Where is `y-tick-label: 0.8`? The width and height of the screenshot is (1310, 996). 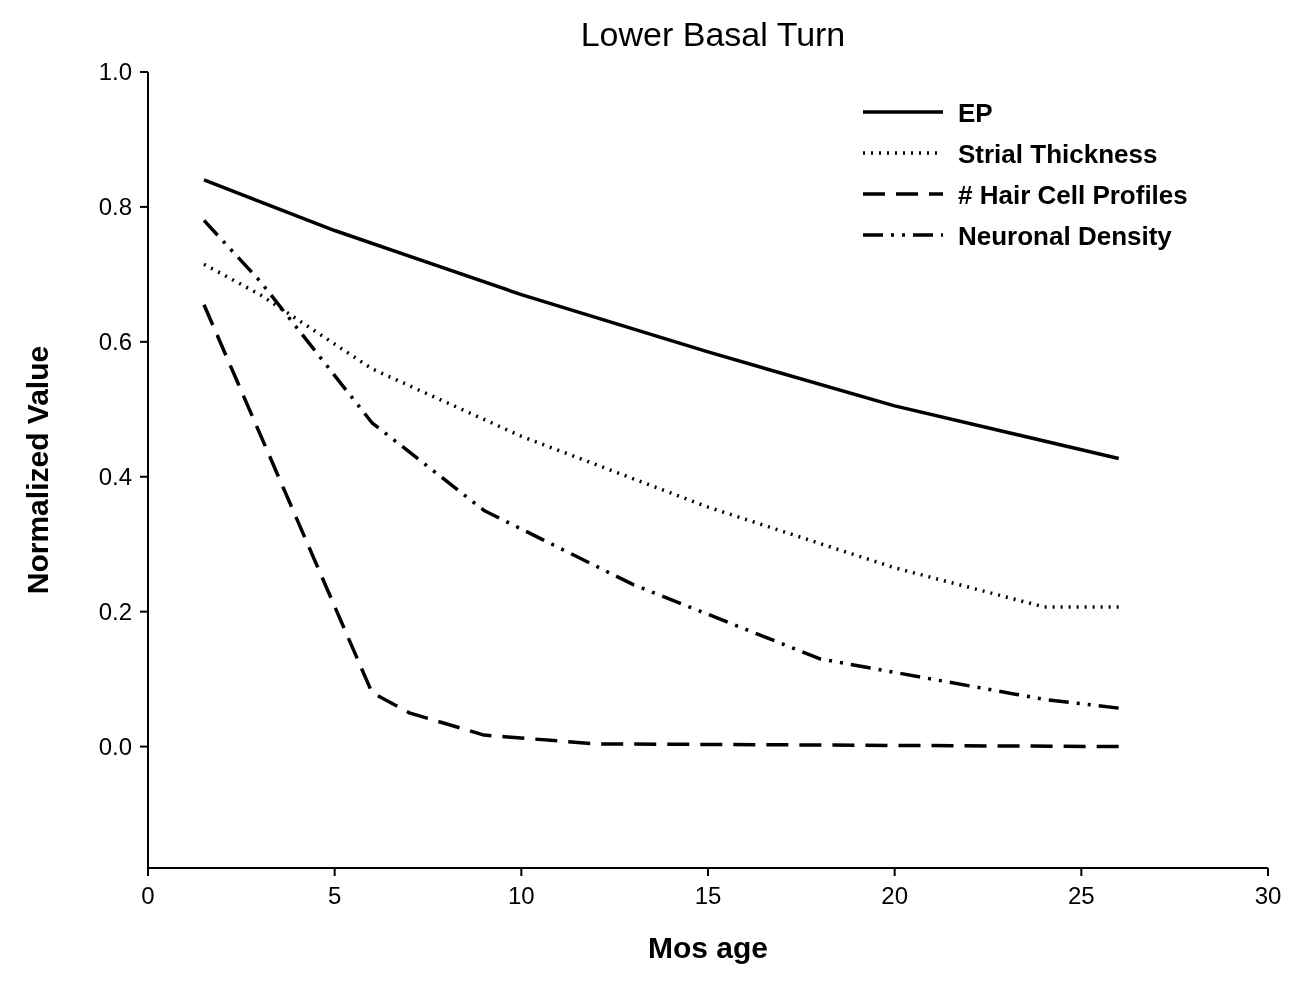 y-tick-label: 0.8 is located at coordinates (115, 206).